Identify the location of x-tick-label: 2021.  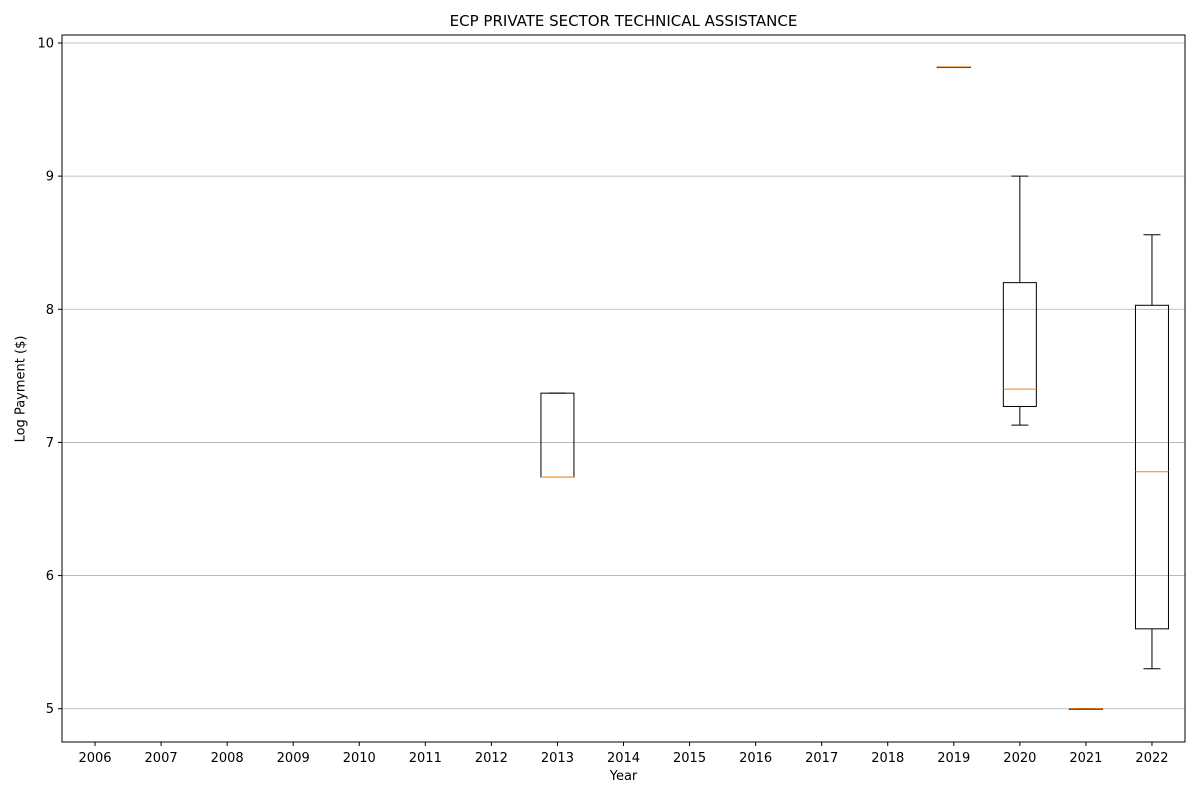
(1085, 758).